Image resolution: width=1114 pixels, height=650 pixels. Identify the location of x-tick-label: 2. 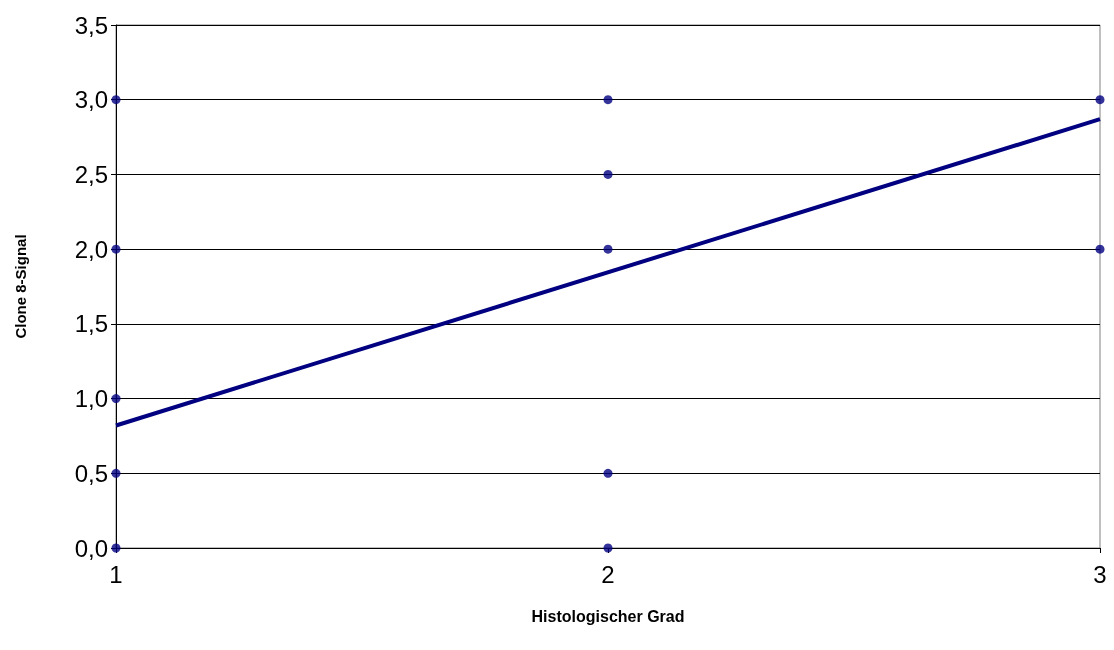
(608, 574).